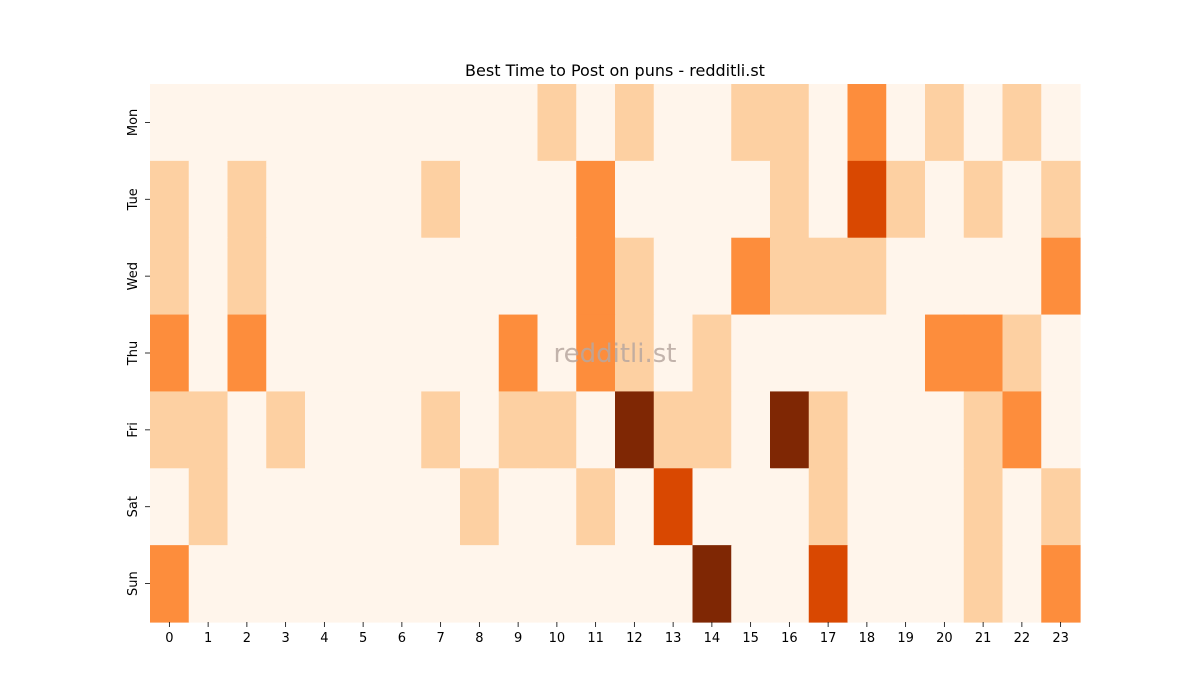 Image resolution: width=1200 pixels, height=700 pixels. Describe the element at coordinates (712, 638) in the screenshot. I see `x-tick-label-14: 14` at that location.